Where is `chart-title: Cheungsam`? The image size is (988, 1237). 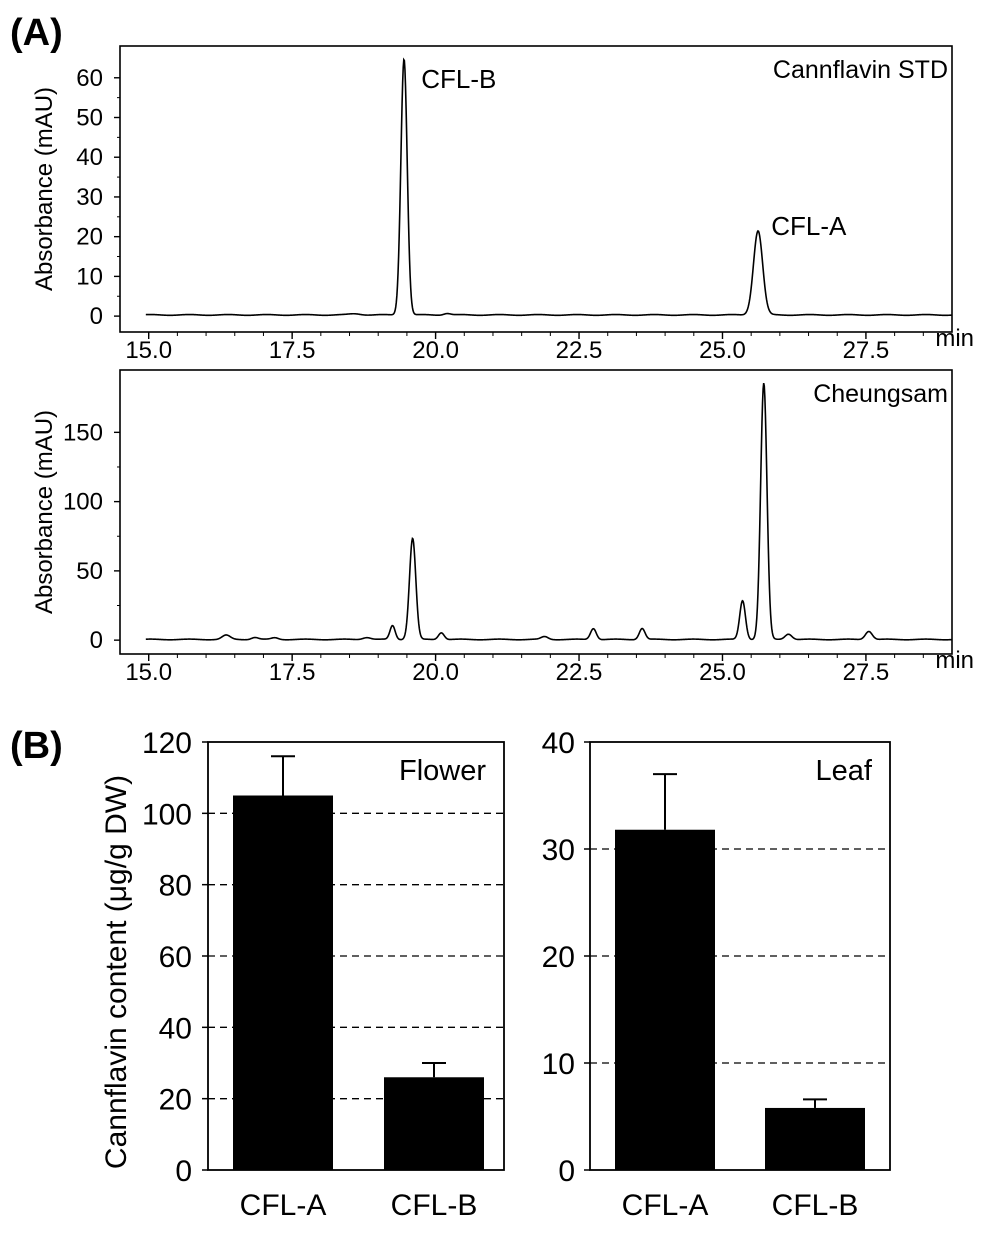
chart-title: Cheungsam is located at coordinates (880, 394).